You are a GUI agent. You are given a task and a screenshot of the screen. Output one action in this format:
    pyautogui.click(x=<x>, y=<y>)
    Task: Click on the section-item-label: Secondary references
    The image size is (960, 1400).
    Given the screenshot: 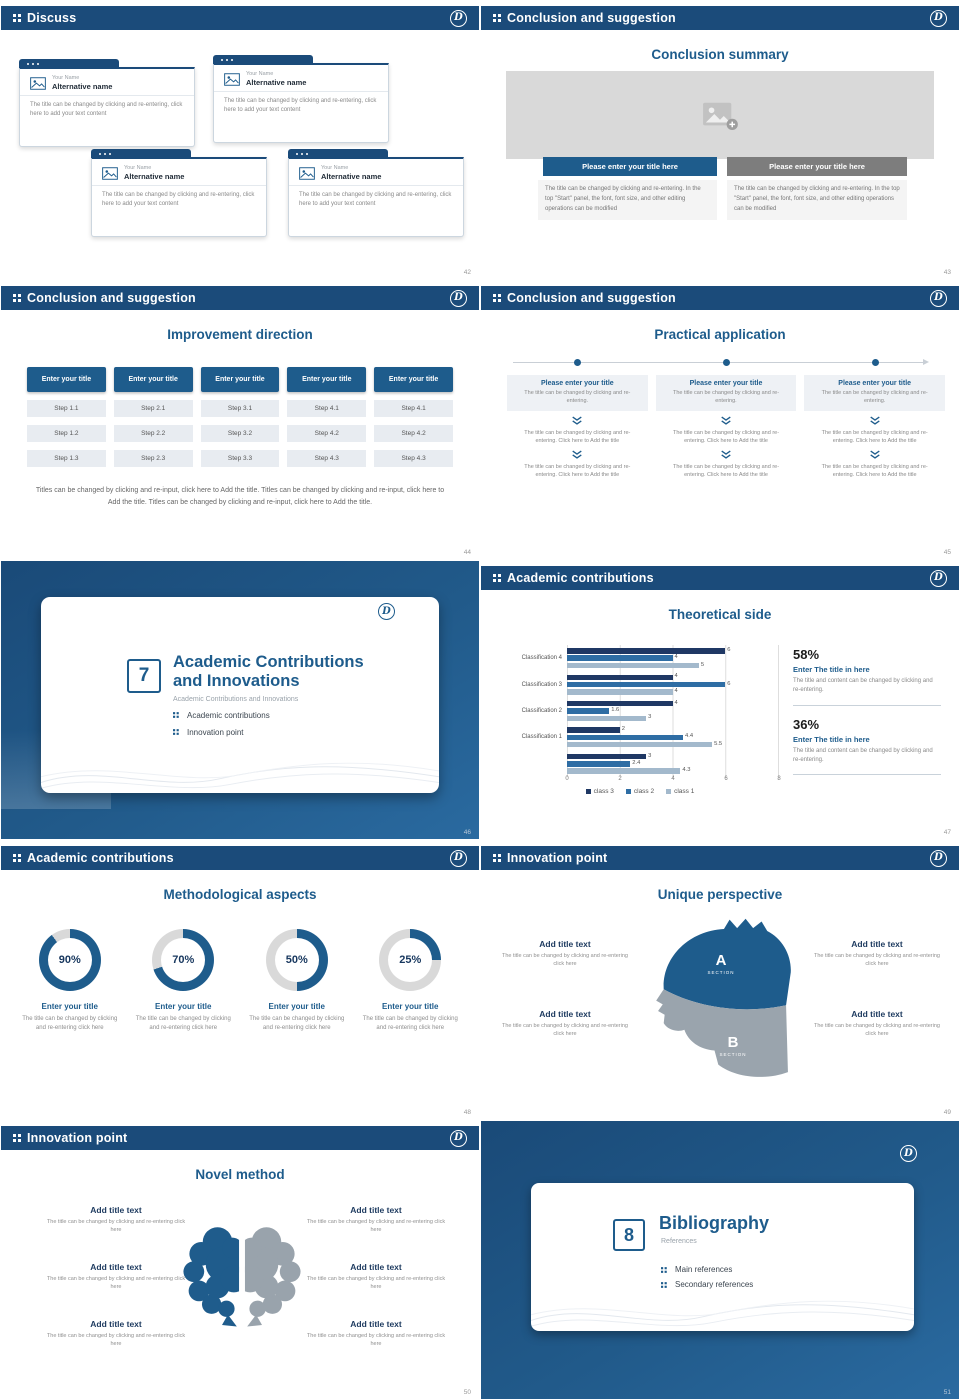 What is the action you would take?
    pyautogui.click(x=714, y=1284)
    